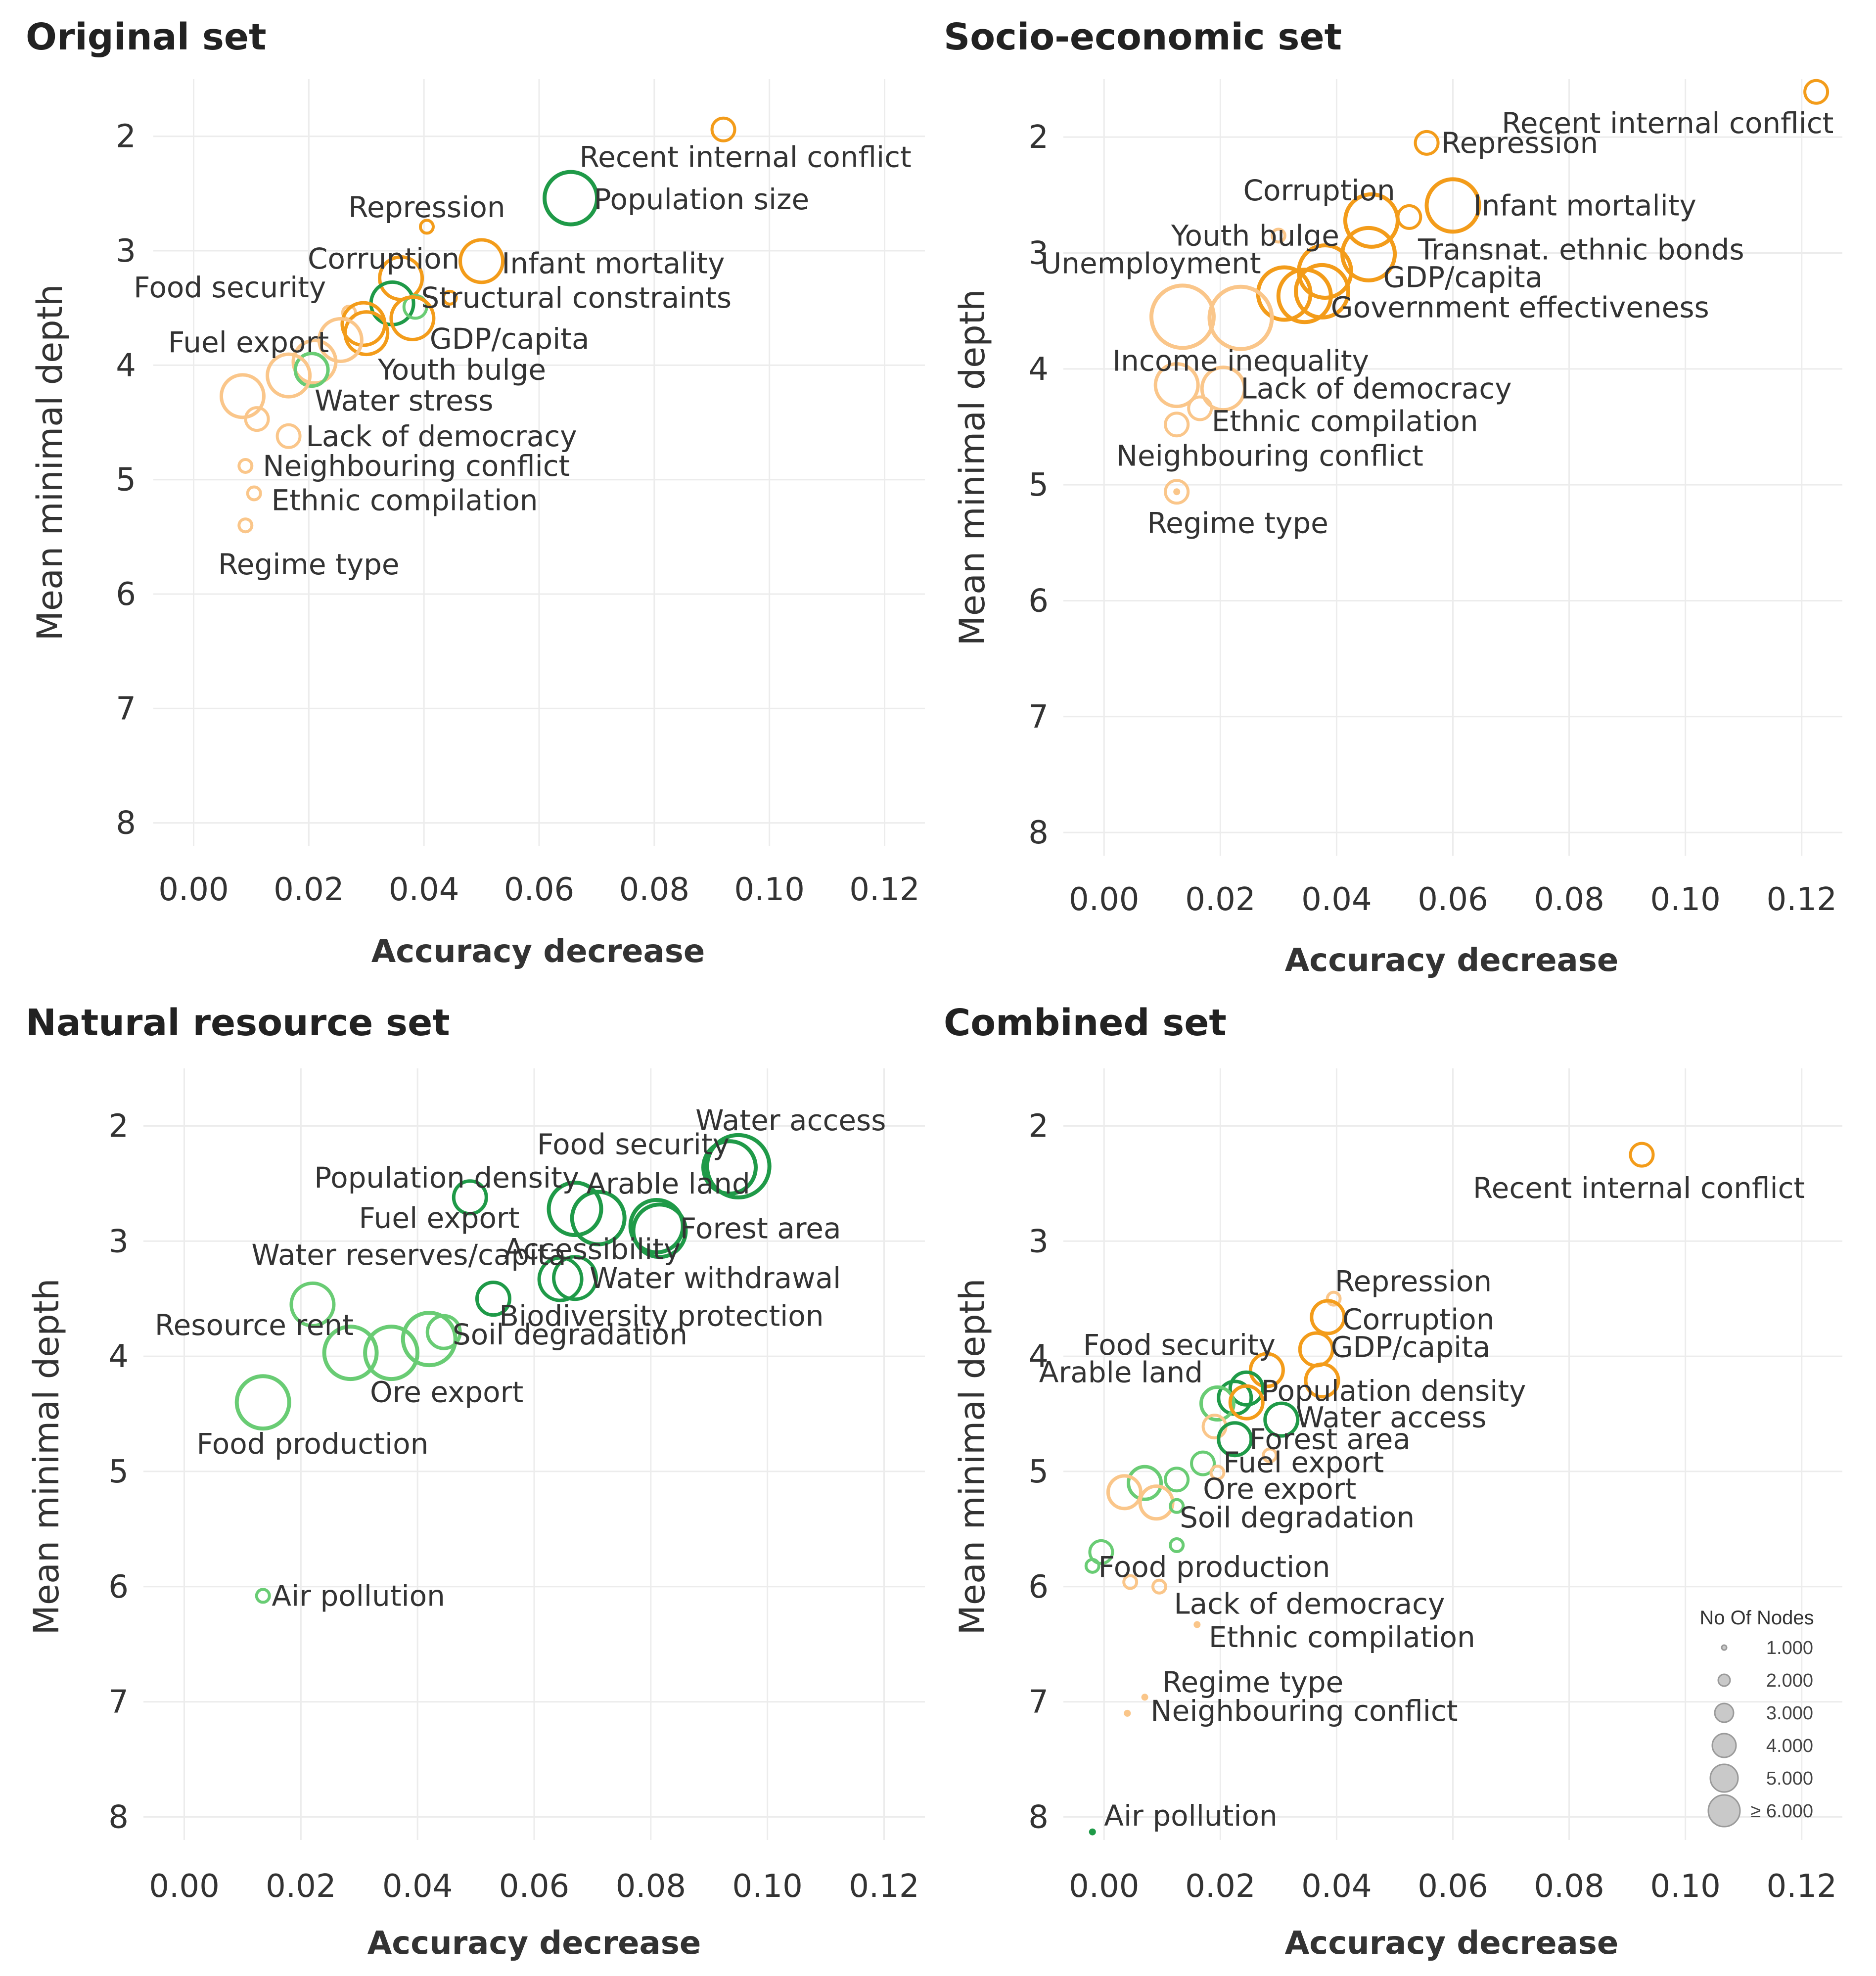 The image size is (1876, 1976). I want to click on point-soil-degradation, so click(1177, 1506).